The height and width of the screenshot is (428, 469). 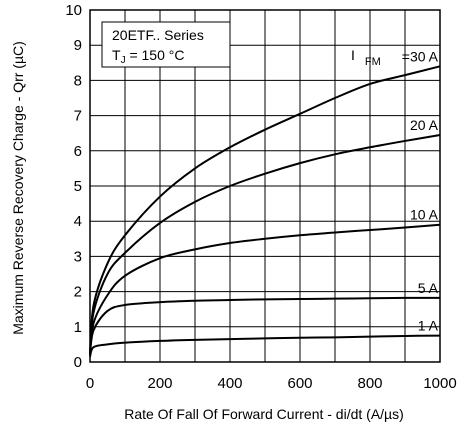 What do you see at coordinates (78, 151) in the screenshot?
I see `y-tick-label: 6` at bounding box center [78, 151].